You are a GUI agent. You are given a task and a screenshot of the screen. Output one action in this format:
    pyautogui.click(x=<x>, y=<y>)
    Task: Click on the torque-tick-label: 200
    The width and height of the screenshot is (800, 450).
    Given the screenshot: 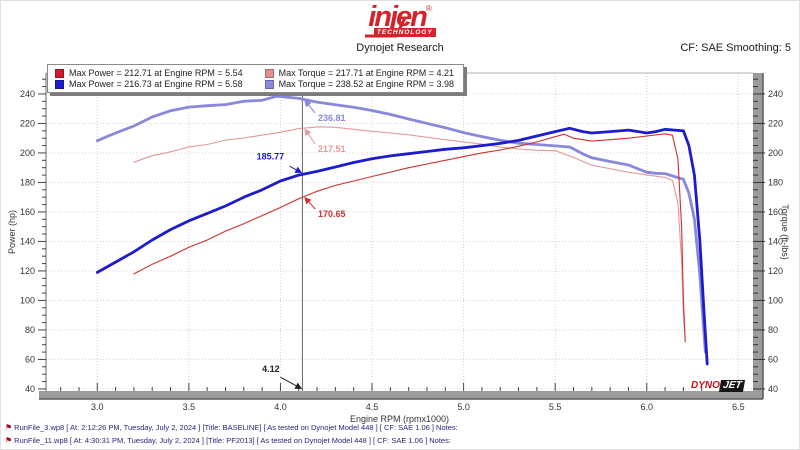 What is the action you would take?
    pyautogui.click(x=775, y=153)
    